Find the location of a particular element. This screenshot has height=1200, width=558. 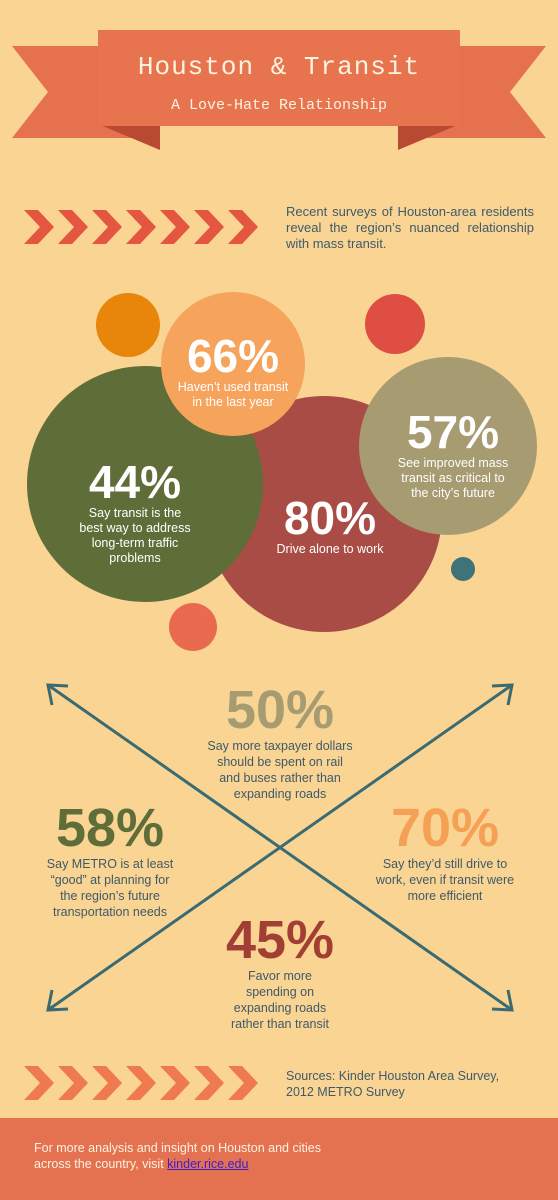

circle-44-value: 44% is located at coordinates (135, 482).